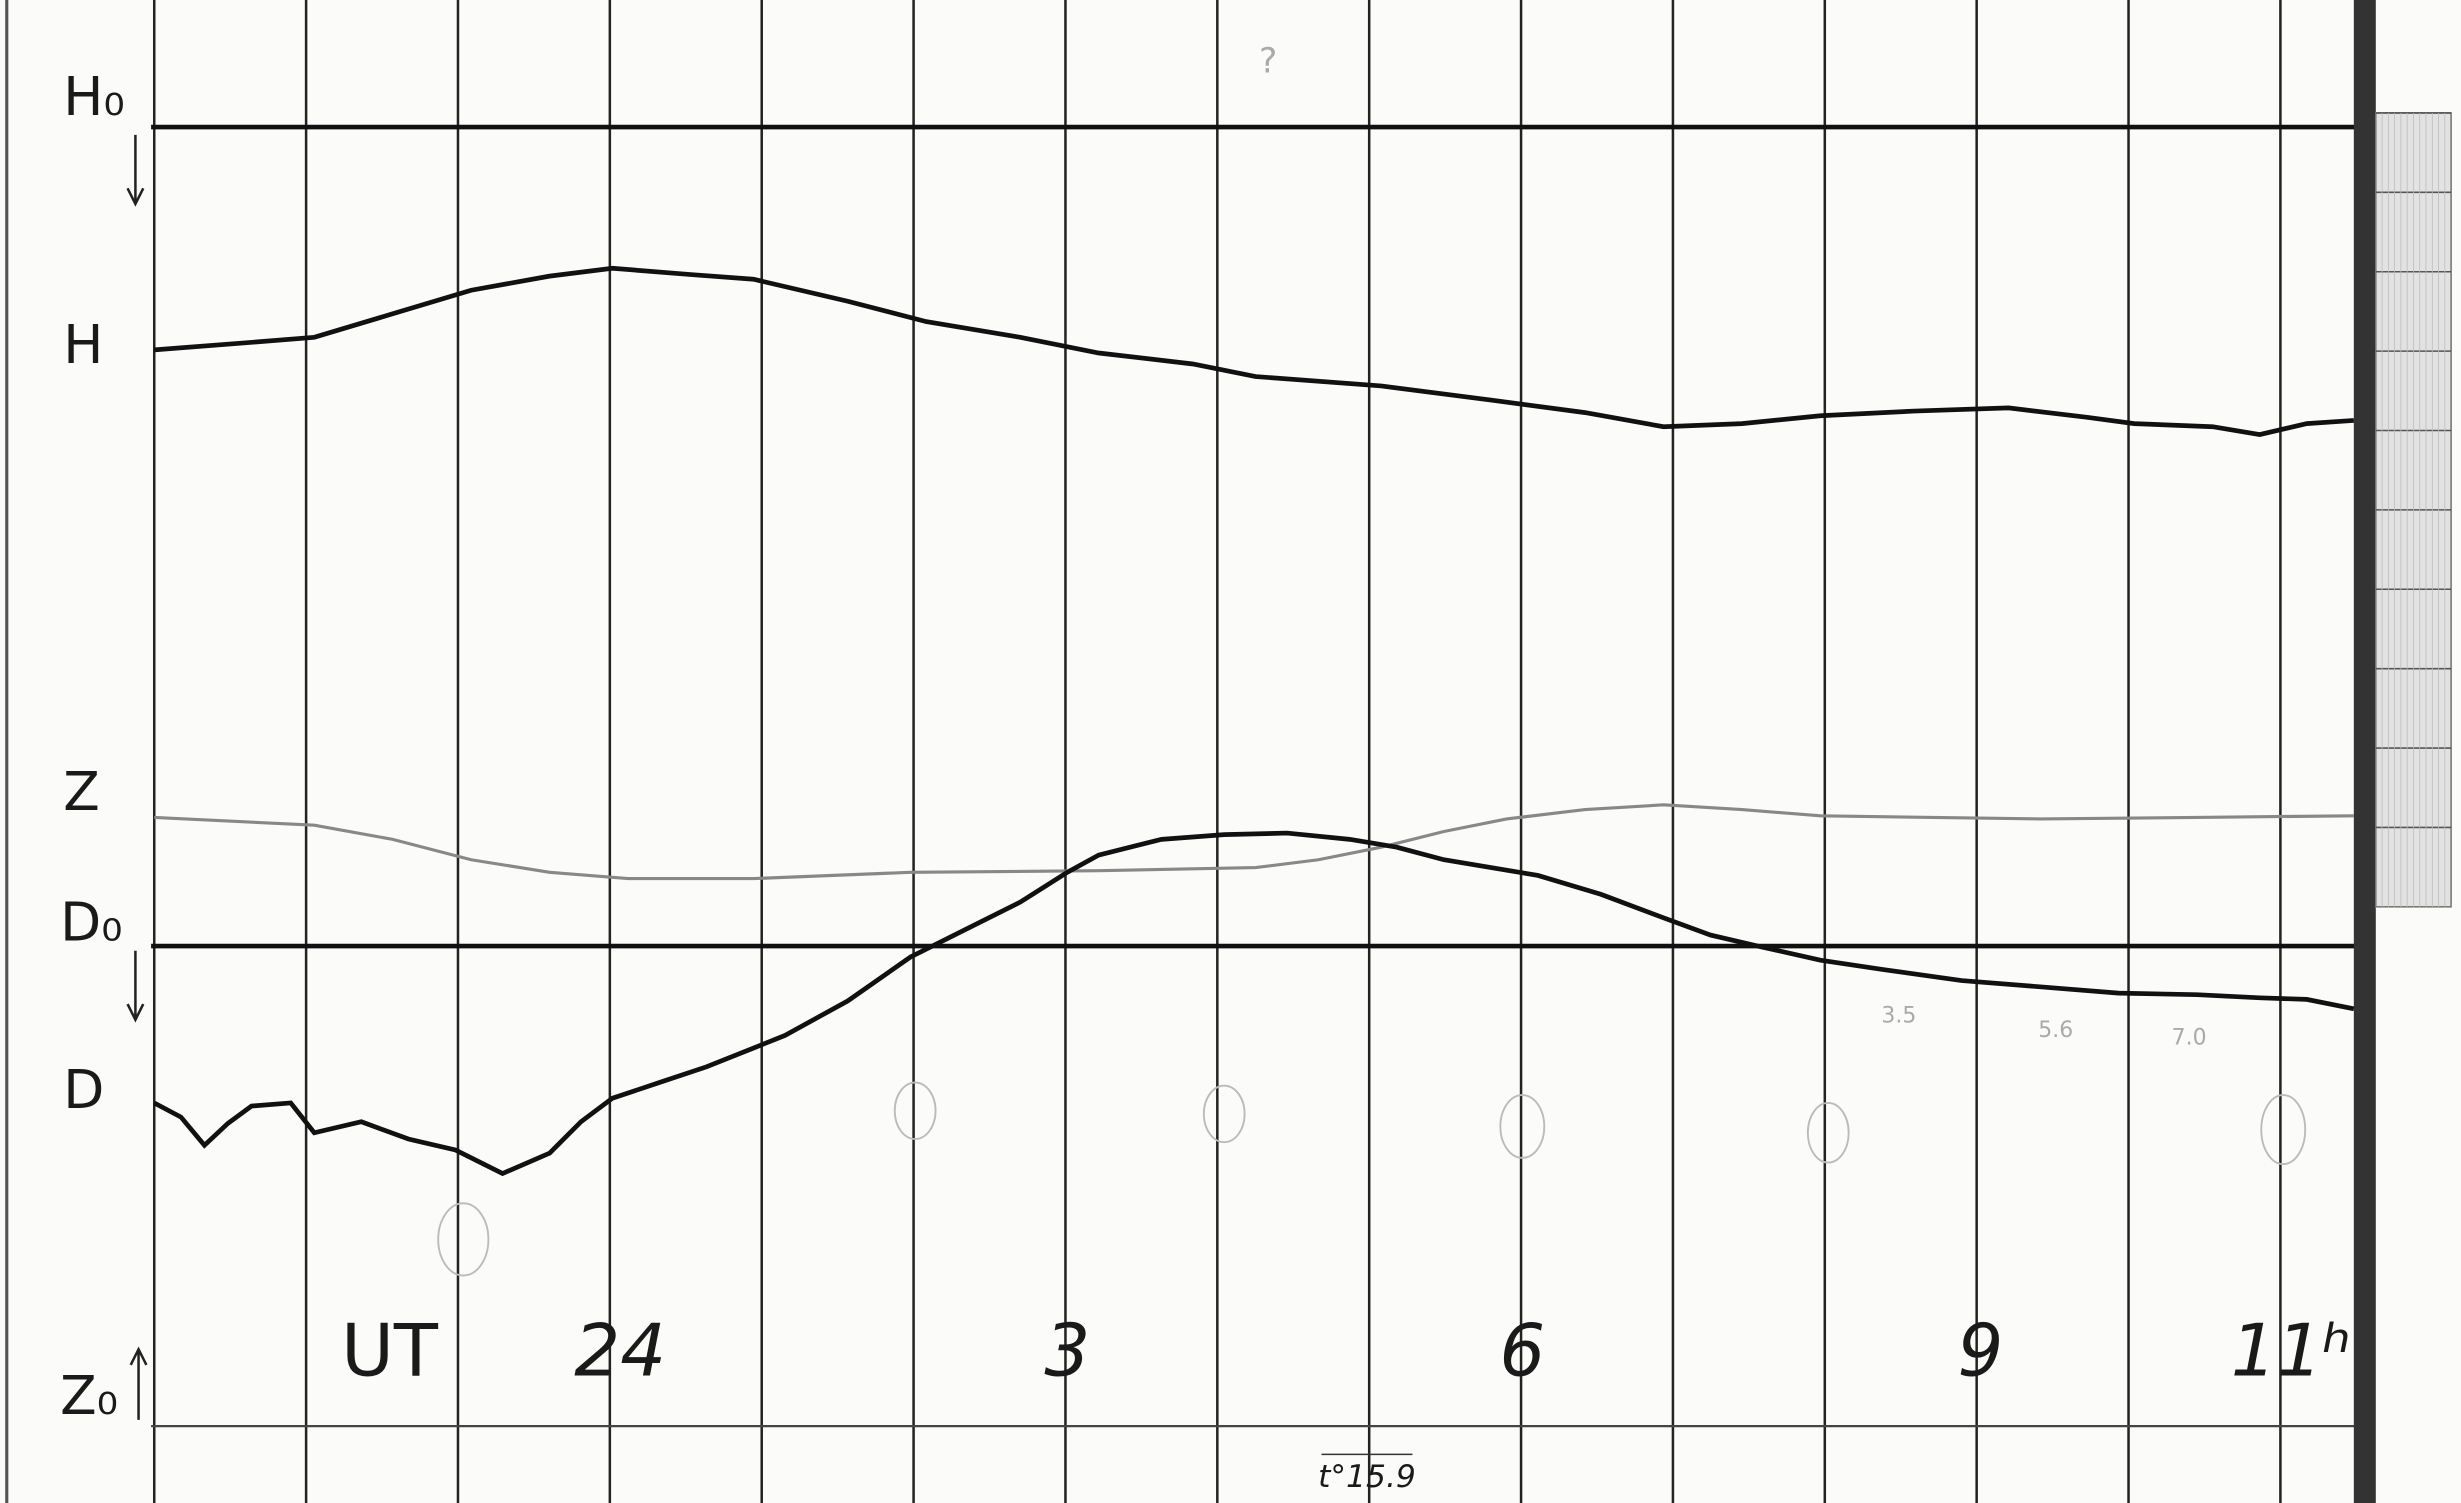 This screenshot has width=2461, height=1503. I want to click on label-d0: D₀, so click(91, 921).